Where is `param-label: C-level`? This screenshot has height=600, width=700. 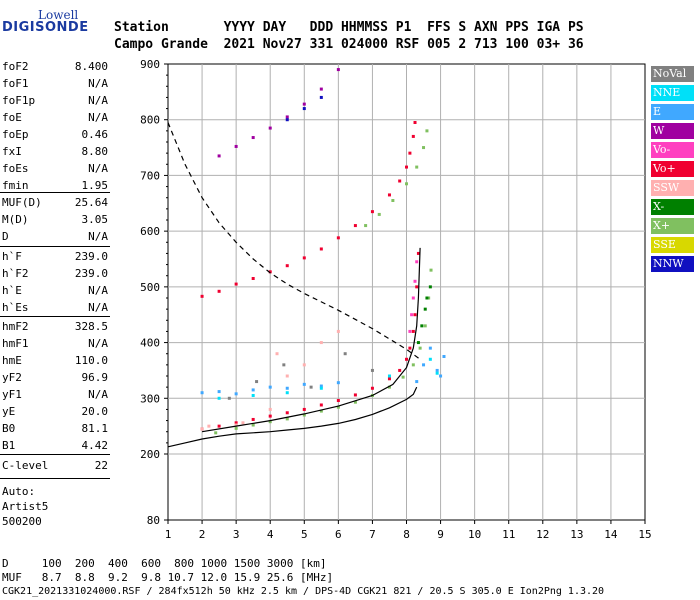
param-label: C-level is located at coordinates (25, 465).